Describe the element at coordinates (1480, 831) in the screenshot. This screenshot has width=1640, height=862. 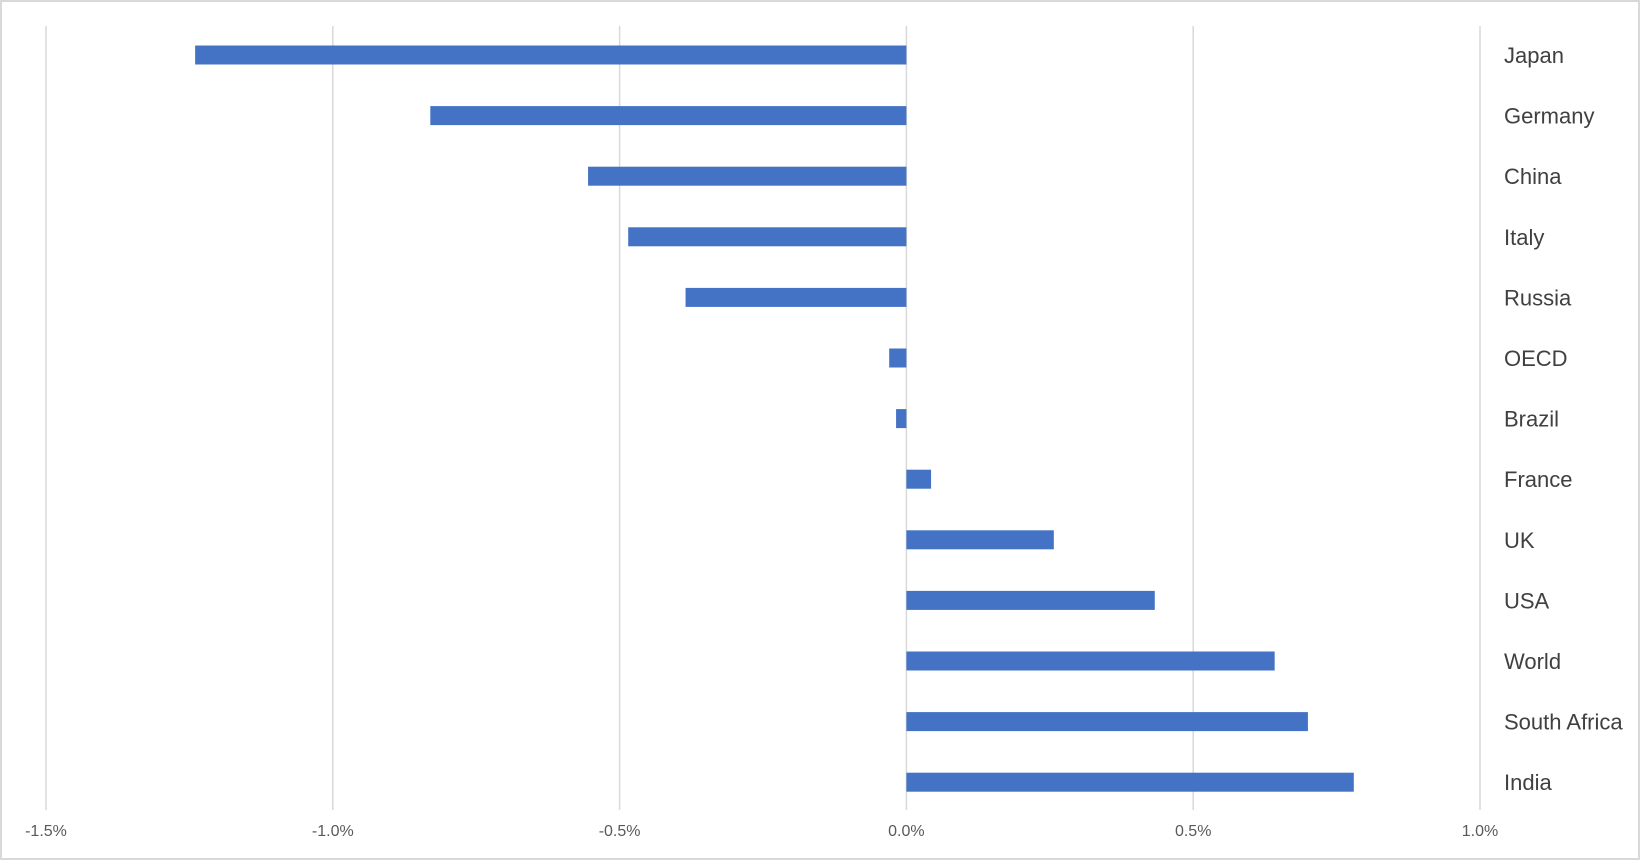
I see `x-tick-label: 1.0%` at that location.